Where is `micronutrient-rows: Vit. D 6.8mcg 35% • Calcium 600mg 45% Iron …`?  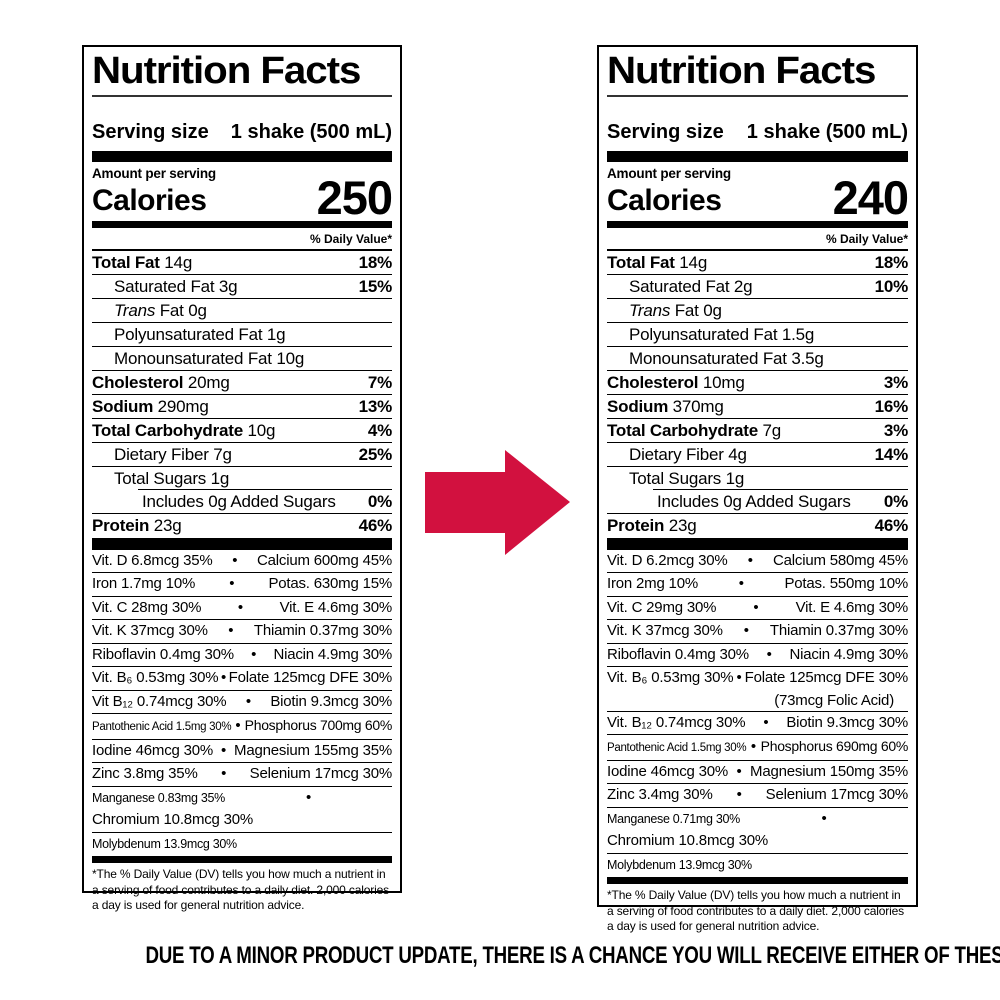 micronutrient-rows: Vit. D 6.8mcg 35% • Calcium 600mg 45% Iron … is located at coordinates (242, 703).